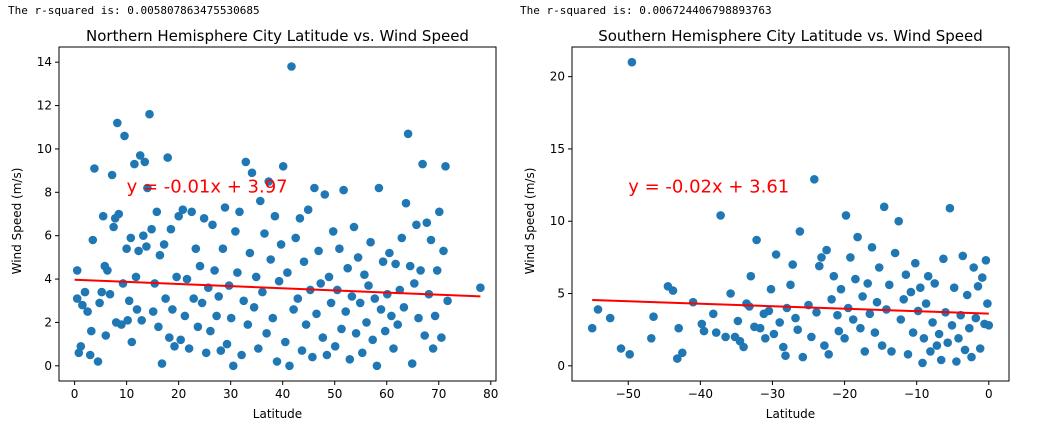  Describe the element at coordinates (17, 221) in the screenshot. I see `y-axis-label: Wind Speed (m/s)` at that location.